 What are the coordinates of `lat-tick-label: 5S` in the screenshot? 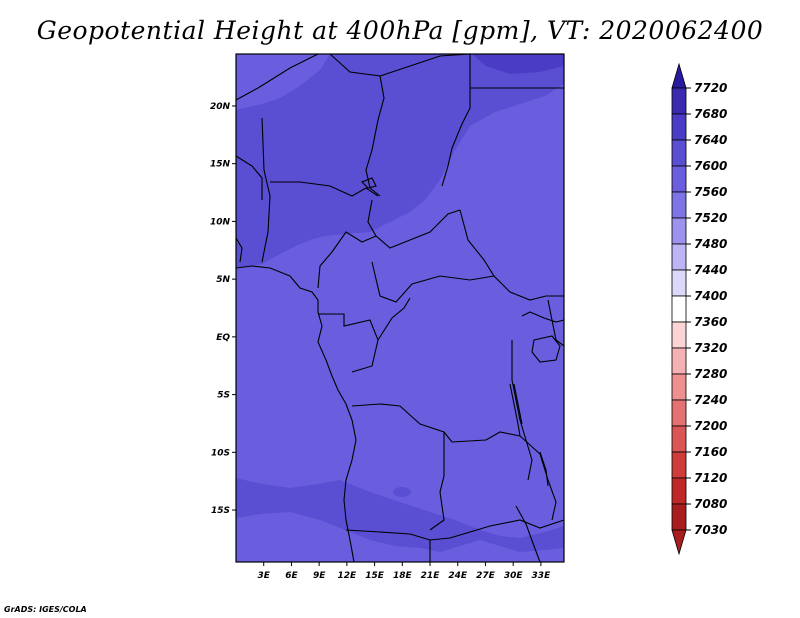 It's located at (223, 396).